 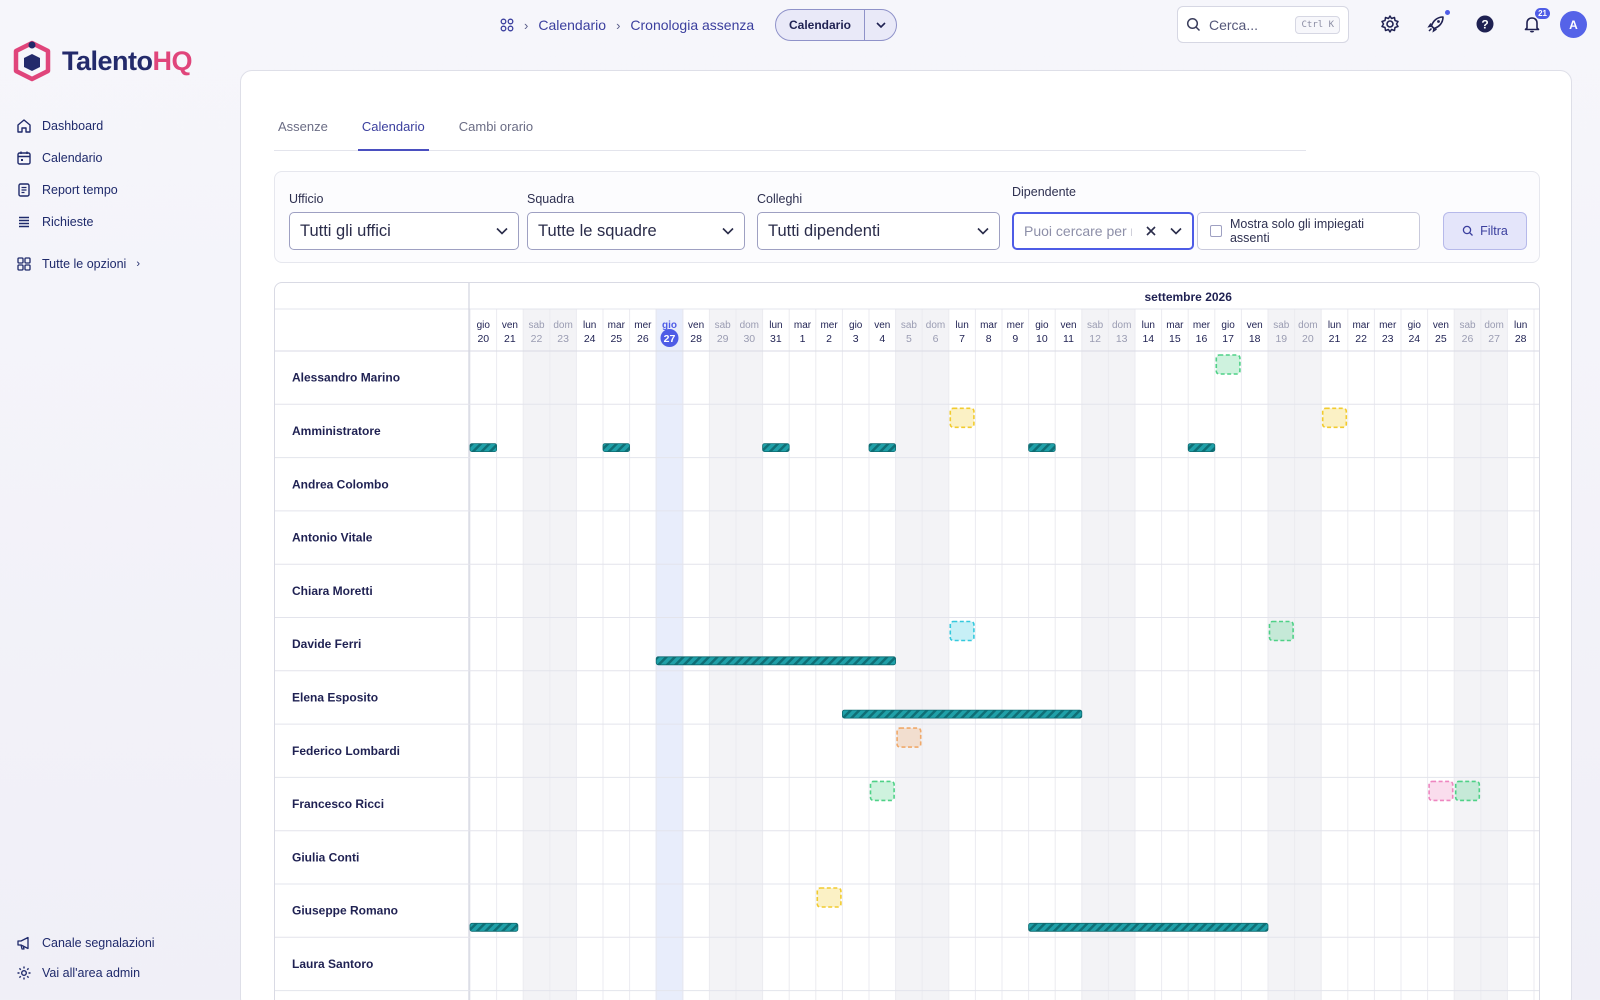 I want to click on day-number: 3, so click(x=856, y=339).